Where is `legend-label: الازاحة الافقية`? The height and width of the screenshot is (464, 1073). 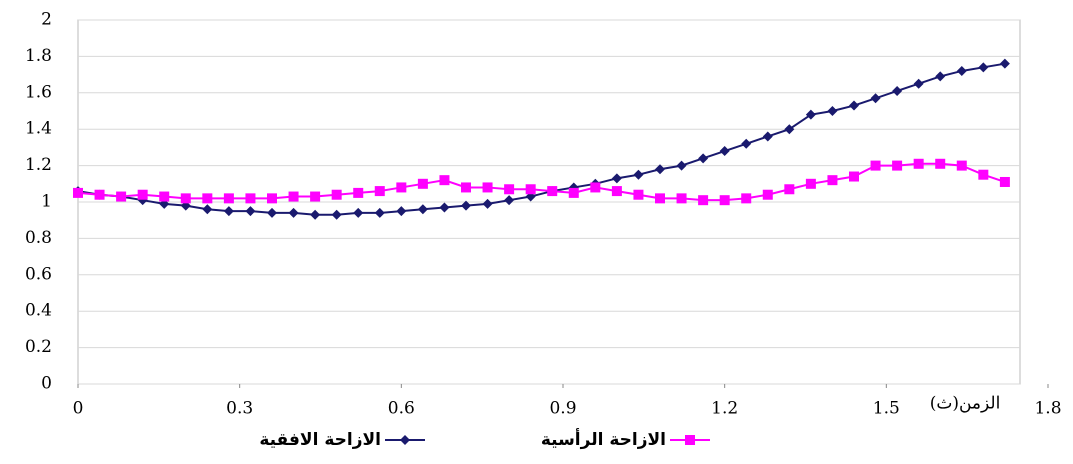 legend-label: الازاحة الافقية is located at coordinates (320, 440).